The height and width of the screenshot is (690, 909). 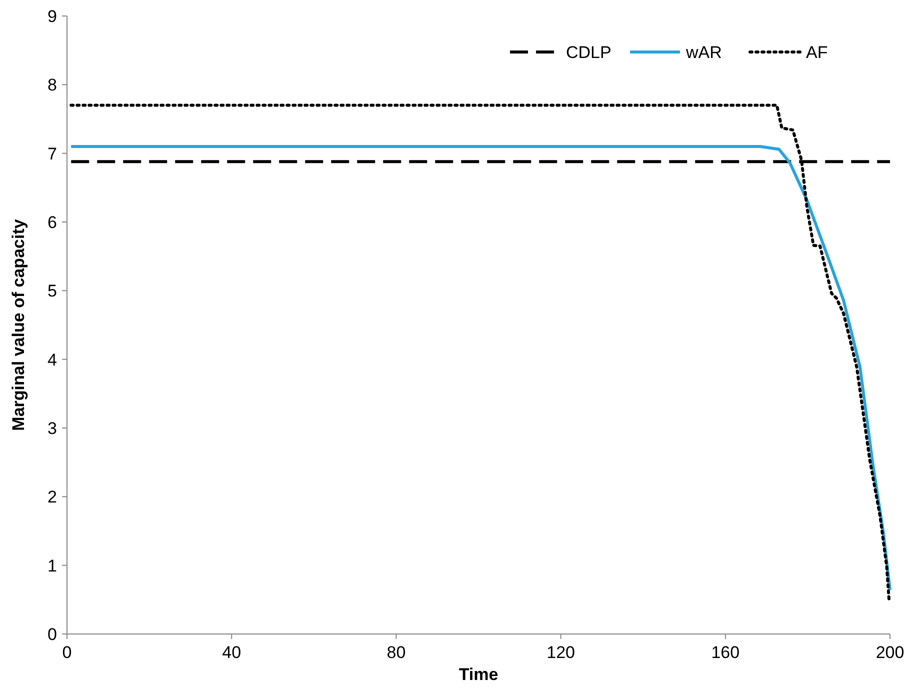 I want to click on x-tick-label: 200, so click(x=890, y=652).